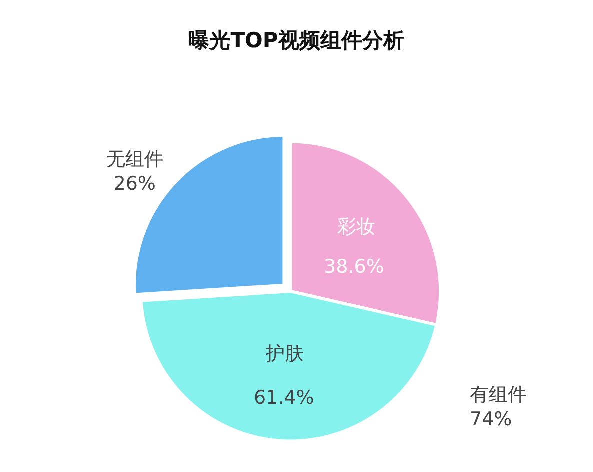 The width and height of the screenshot is (593, 472). What do you see at coordinates (296, 40) in the screenshot?
I see `chart-title: 曝光TOP视频组件分析` at bounding box center [296, 40].